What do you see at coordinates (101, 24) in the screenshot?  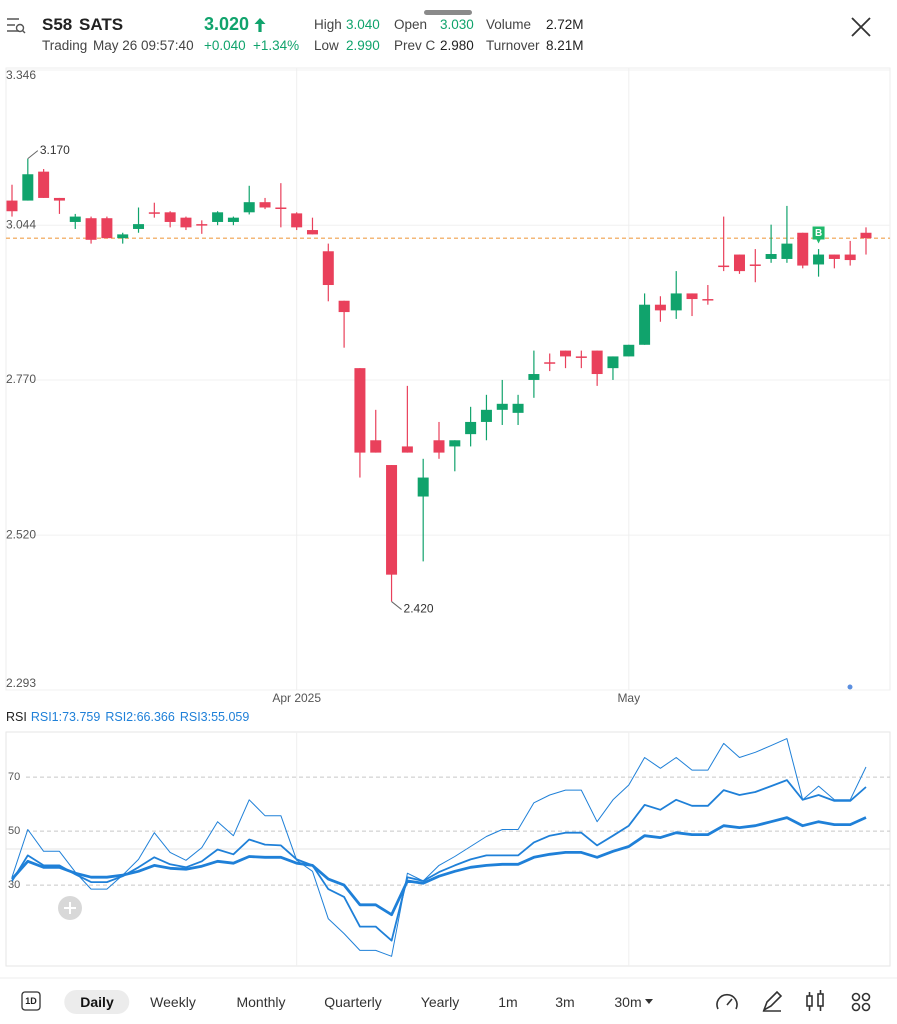 I see `name: SATS` at bounding box center [101, 24].